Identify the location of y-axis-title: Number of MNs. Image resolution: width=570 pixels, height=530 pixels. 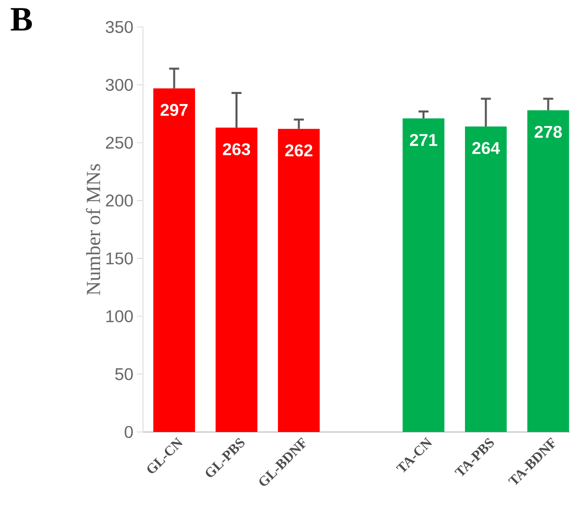
(93, 230).